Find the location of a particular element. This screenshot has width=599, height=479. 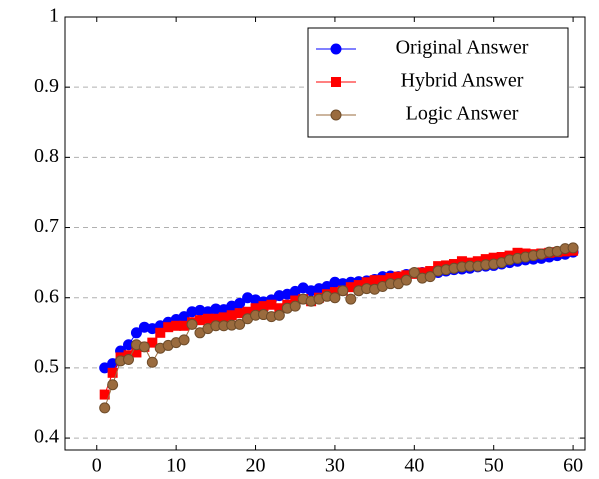

y-tick-label: 0.9 is located at coordinates (46, 86).